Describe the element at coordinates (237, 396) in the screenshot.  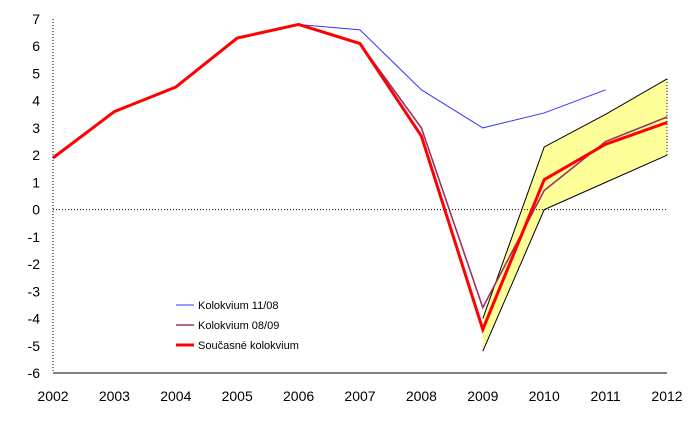
I see `x-tick-label: 2005` at that location.